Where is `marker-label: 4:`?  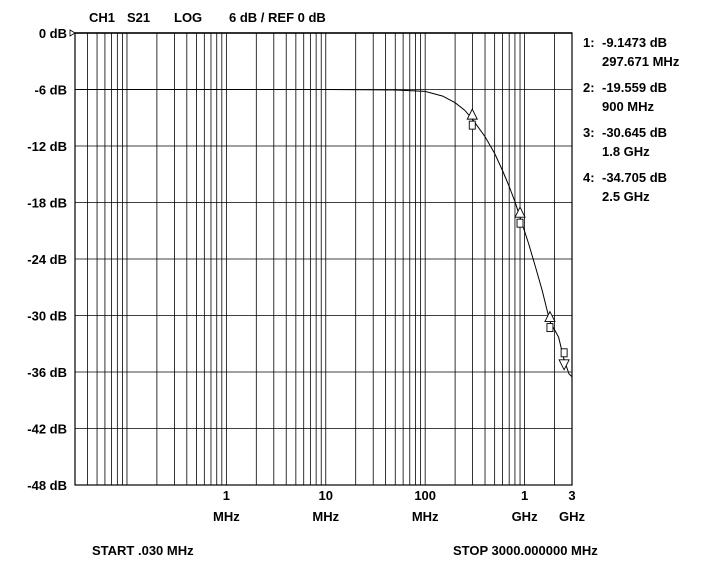 marker-label: 4: is located at coordinates (589, 177).